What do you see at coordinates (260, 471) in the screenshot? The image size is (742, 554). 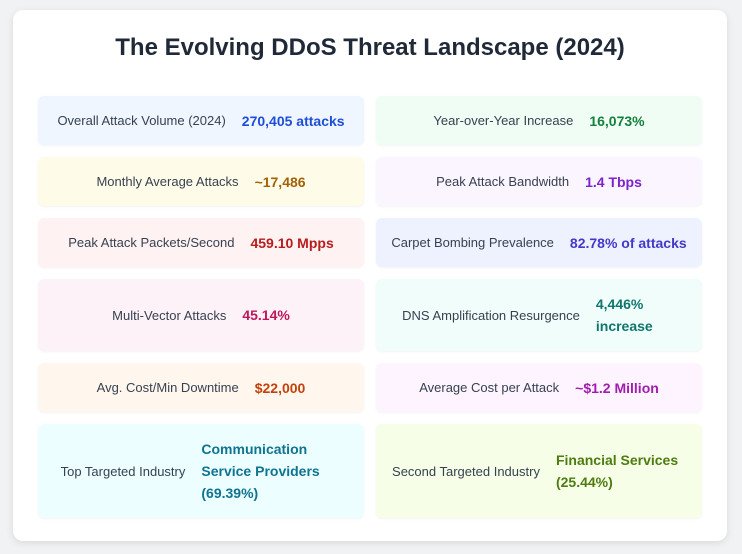 I see `stat-value: Communication Service Providers (69.39%)` at bounding box center [260, 471].